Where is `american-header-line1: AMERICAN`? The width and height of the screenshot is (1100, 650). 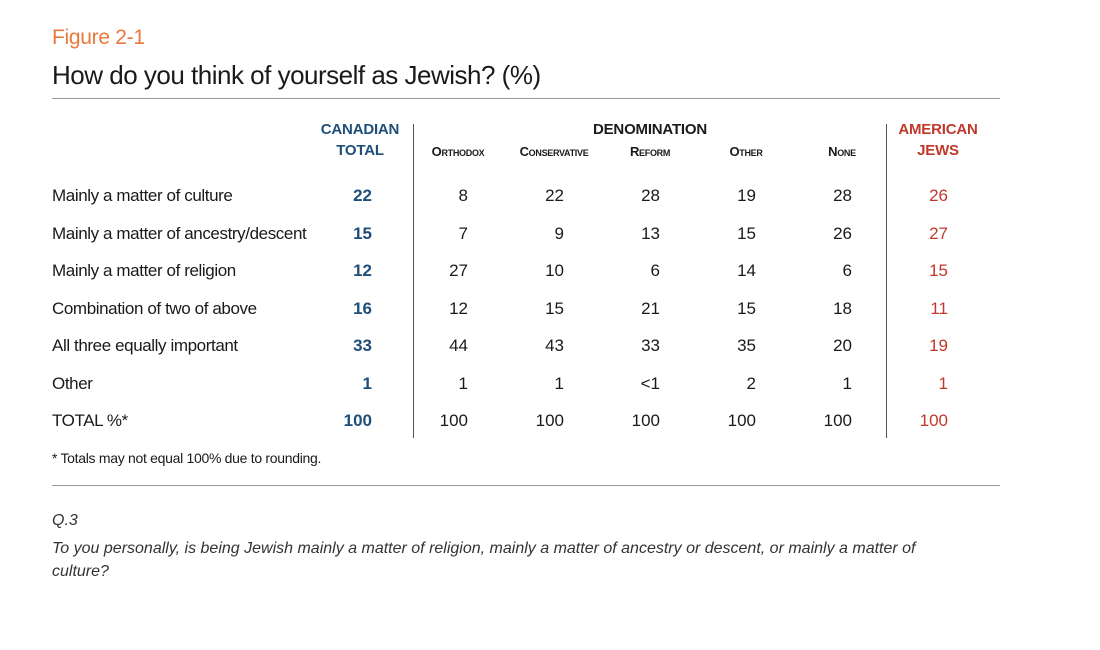 american-header-line1: AMERICAN is located at coordinates (938, 129).